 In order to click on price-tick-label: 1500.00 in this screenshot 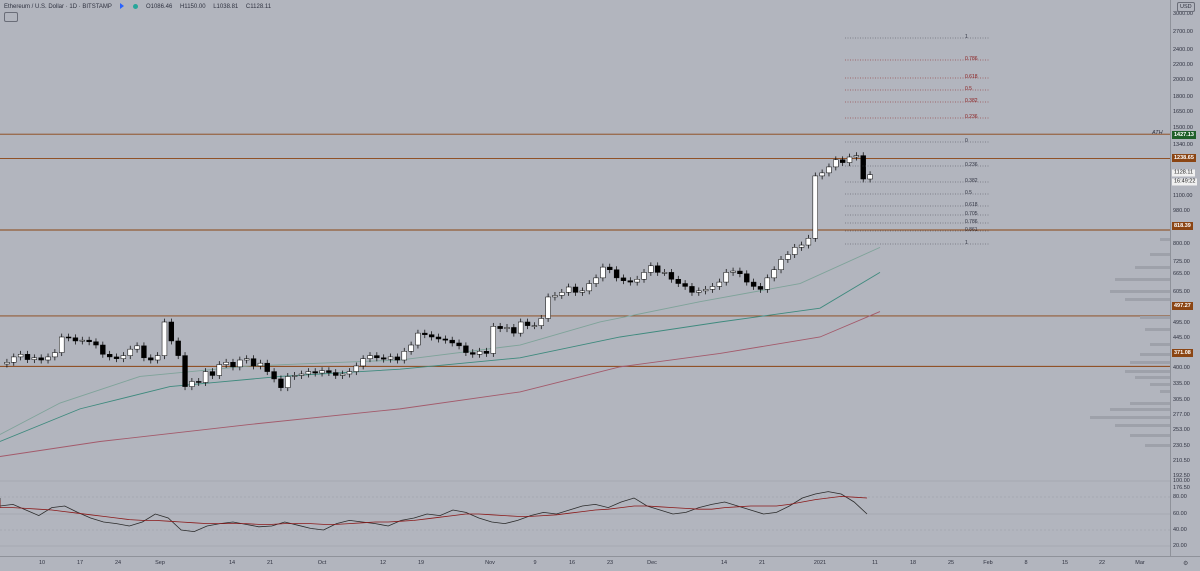, I will do `click(1183, 128)`.